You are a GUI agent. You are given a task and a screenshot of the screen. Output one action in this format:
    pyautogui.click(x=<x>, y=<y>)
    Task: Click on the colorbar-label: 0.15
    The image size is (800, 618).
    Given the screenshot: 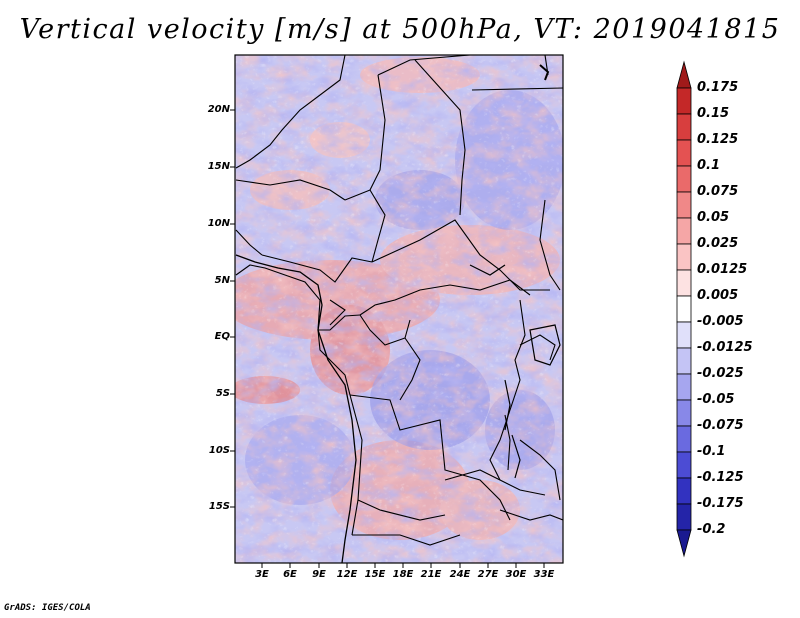 What is the action you would take?
    pyautogui.click(x=713, y=113)
    